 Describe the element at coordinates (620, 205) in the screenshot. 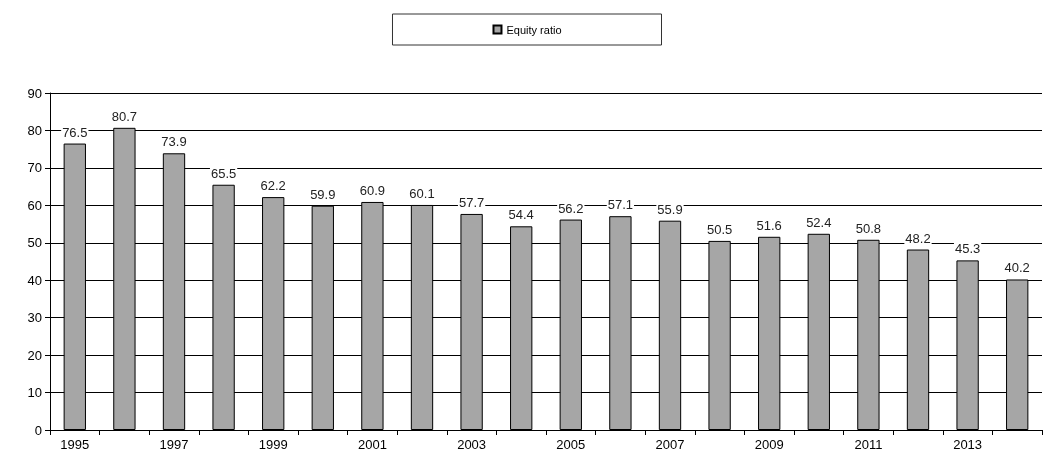

I see `data-label: 57.1` at that location.